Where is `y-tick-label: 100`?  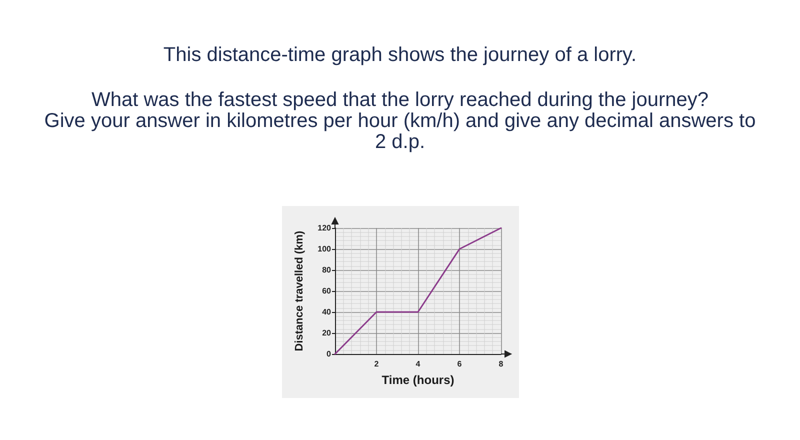
y-tick-label: 100 is located at coordinates (325, 249).